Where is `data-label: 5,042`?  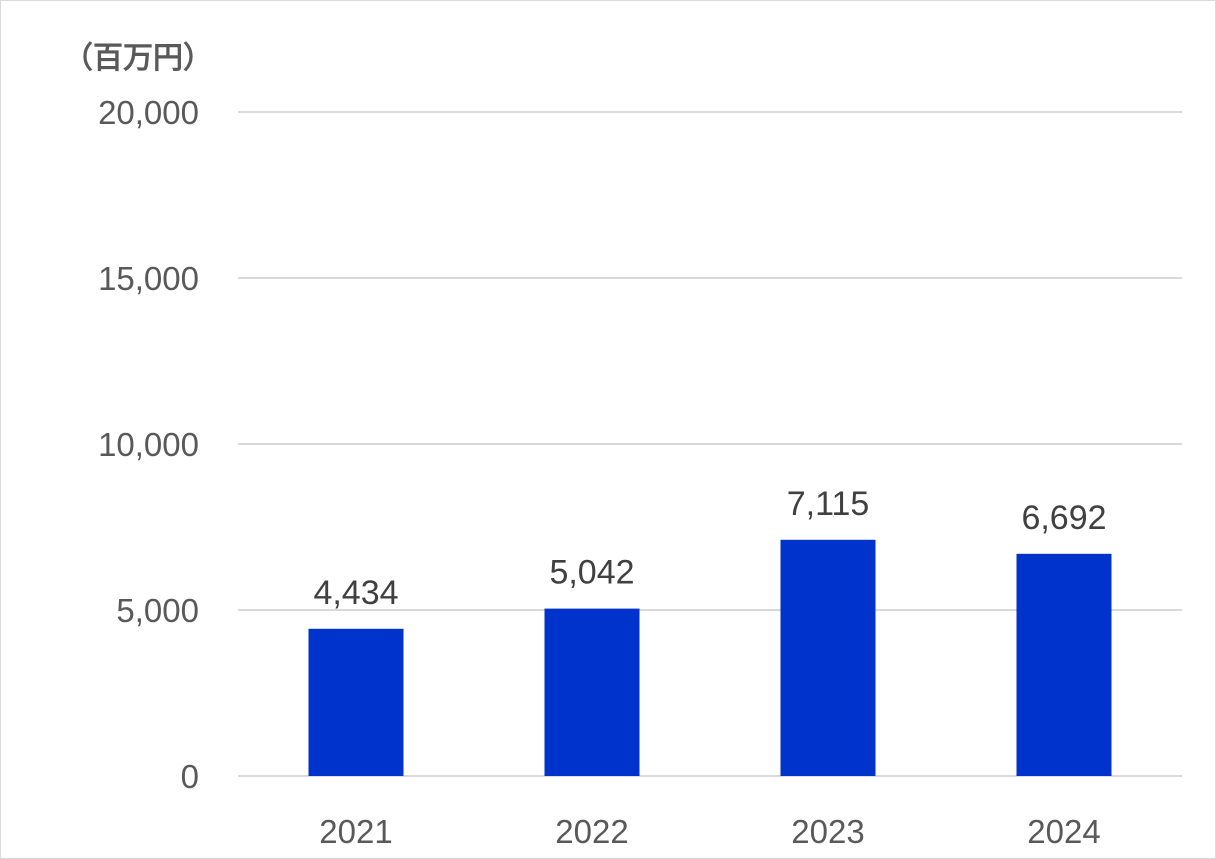
data-label: 5,042 is located at coordinates (591, 573).